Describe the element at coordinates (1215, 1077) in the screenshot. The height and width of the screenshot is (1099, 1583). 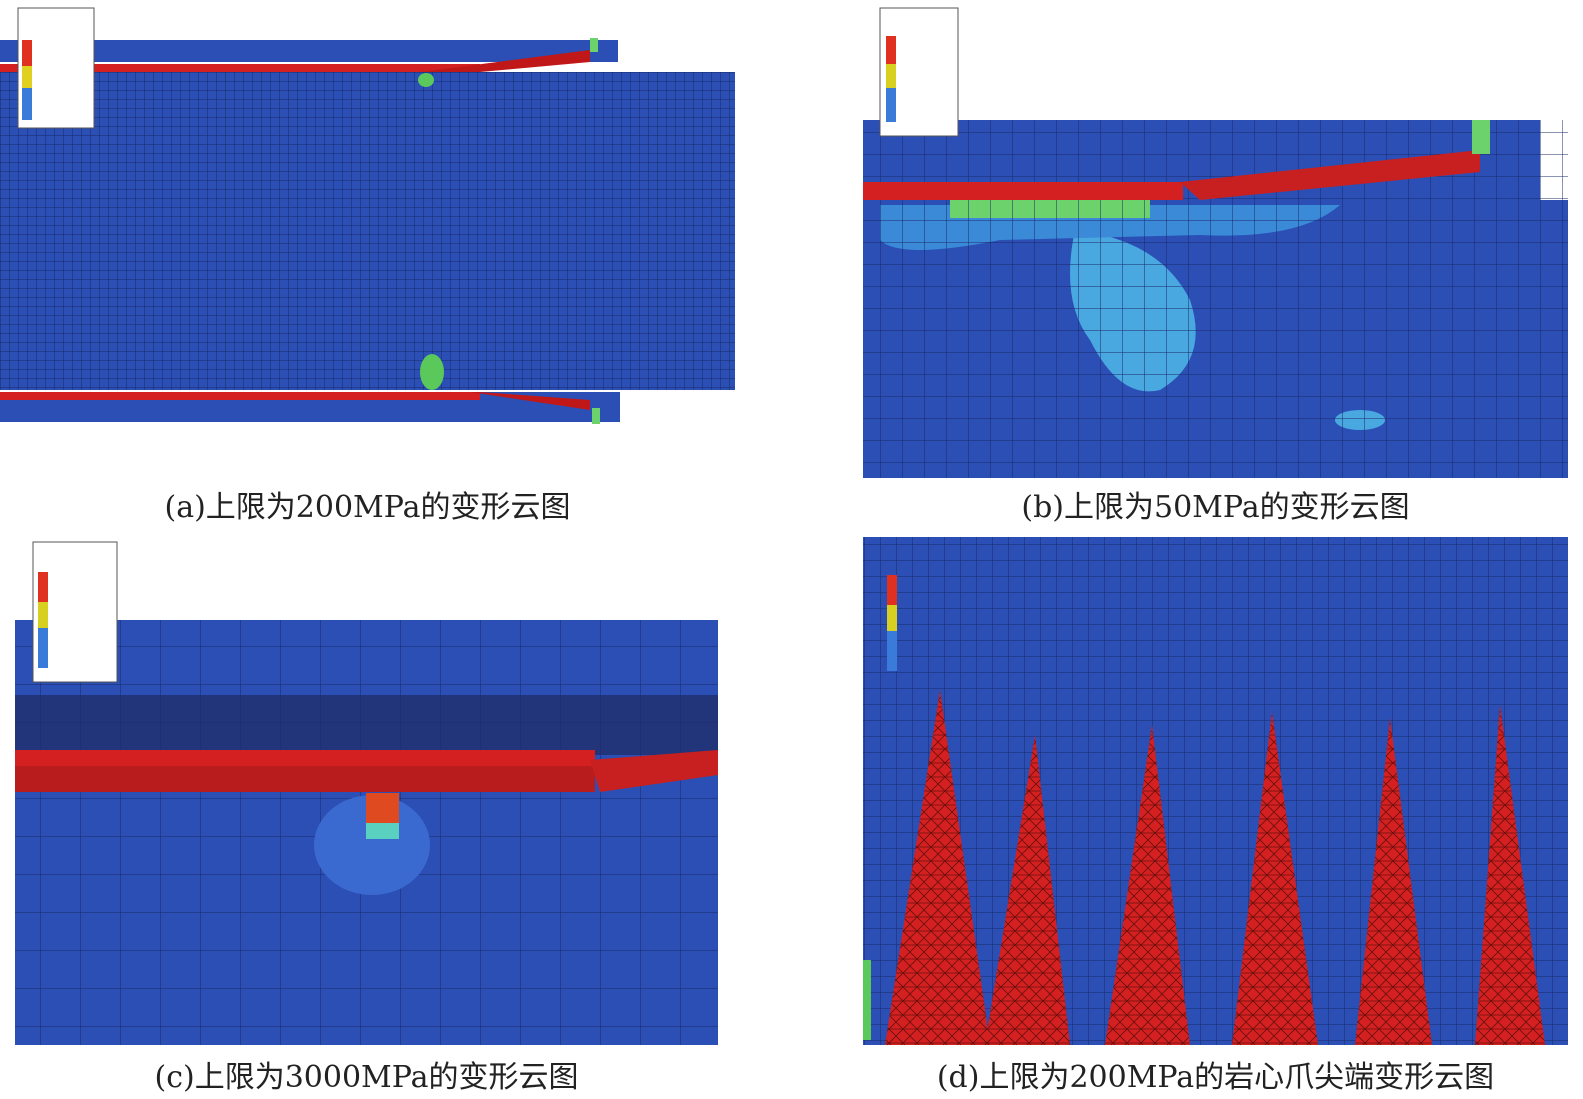
I see `caption: (d)上限为200MPa的岩心爪尖端变形云图` at that location.